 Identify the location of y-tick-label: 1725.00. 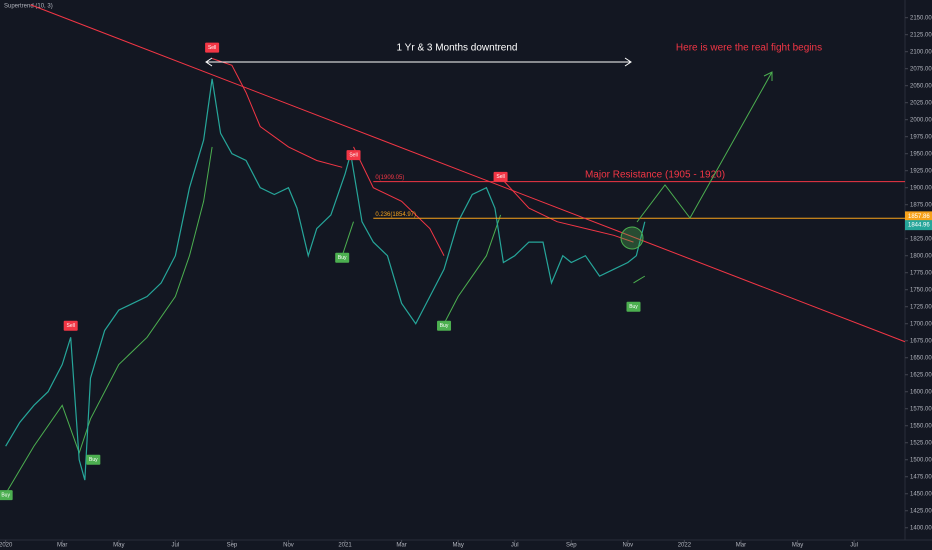
(921, 307).